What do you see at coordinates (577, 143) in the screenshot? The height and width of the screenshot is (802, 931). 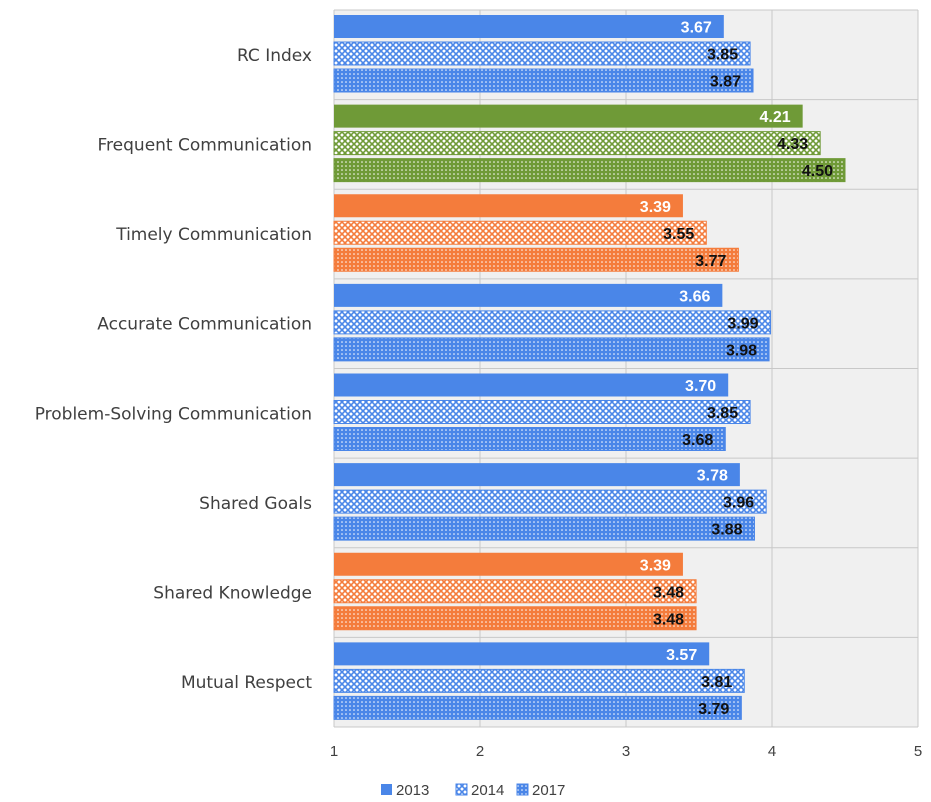 I see `bar-frequent-communication-2014` at bounding box center [577, 143].